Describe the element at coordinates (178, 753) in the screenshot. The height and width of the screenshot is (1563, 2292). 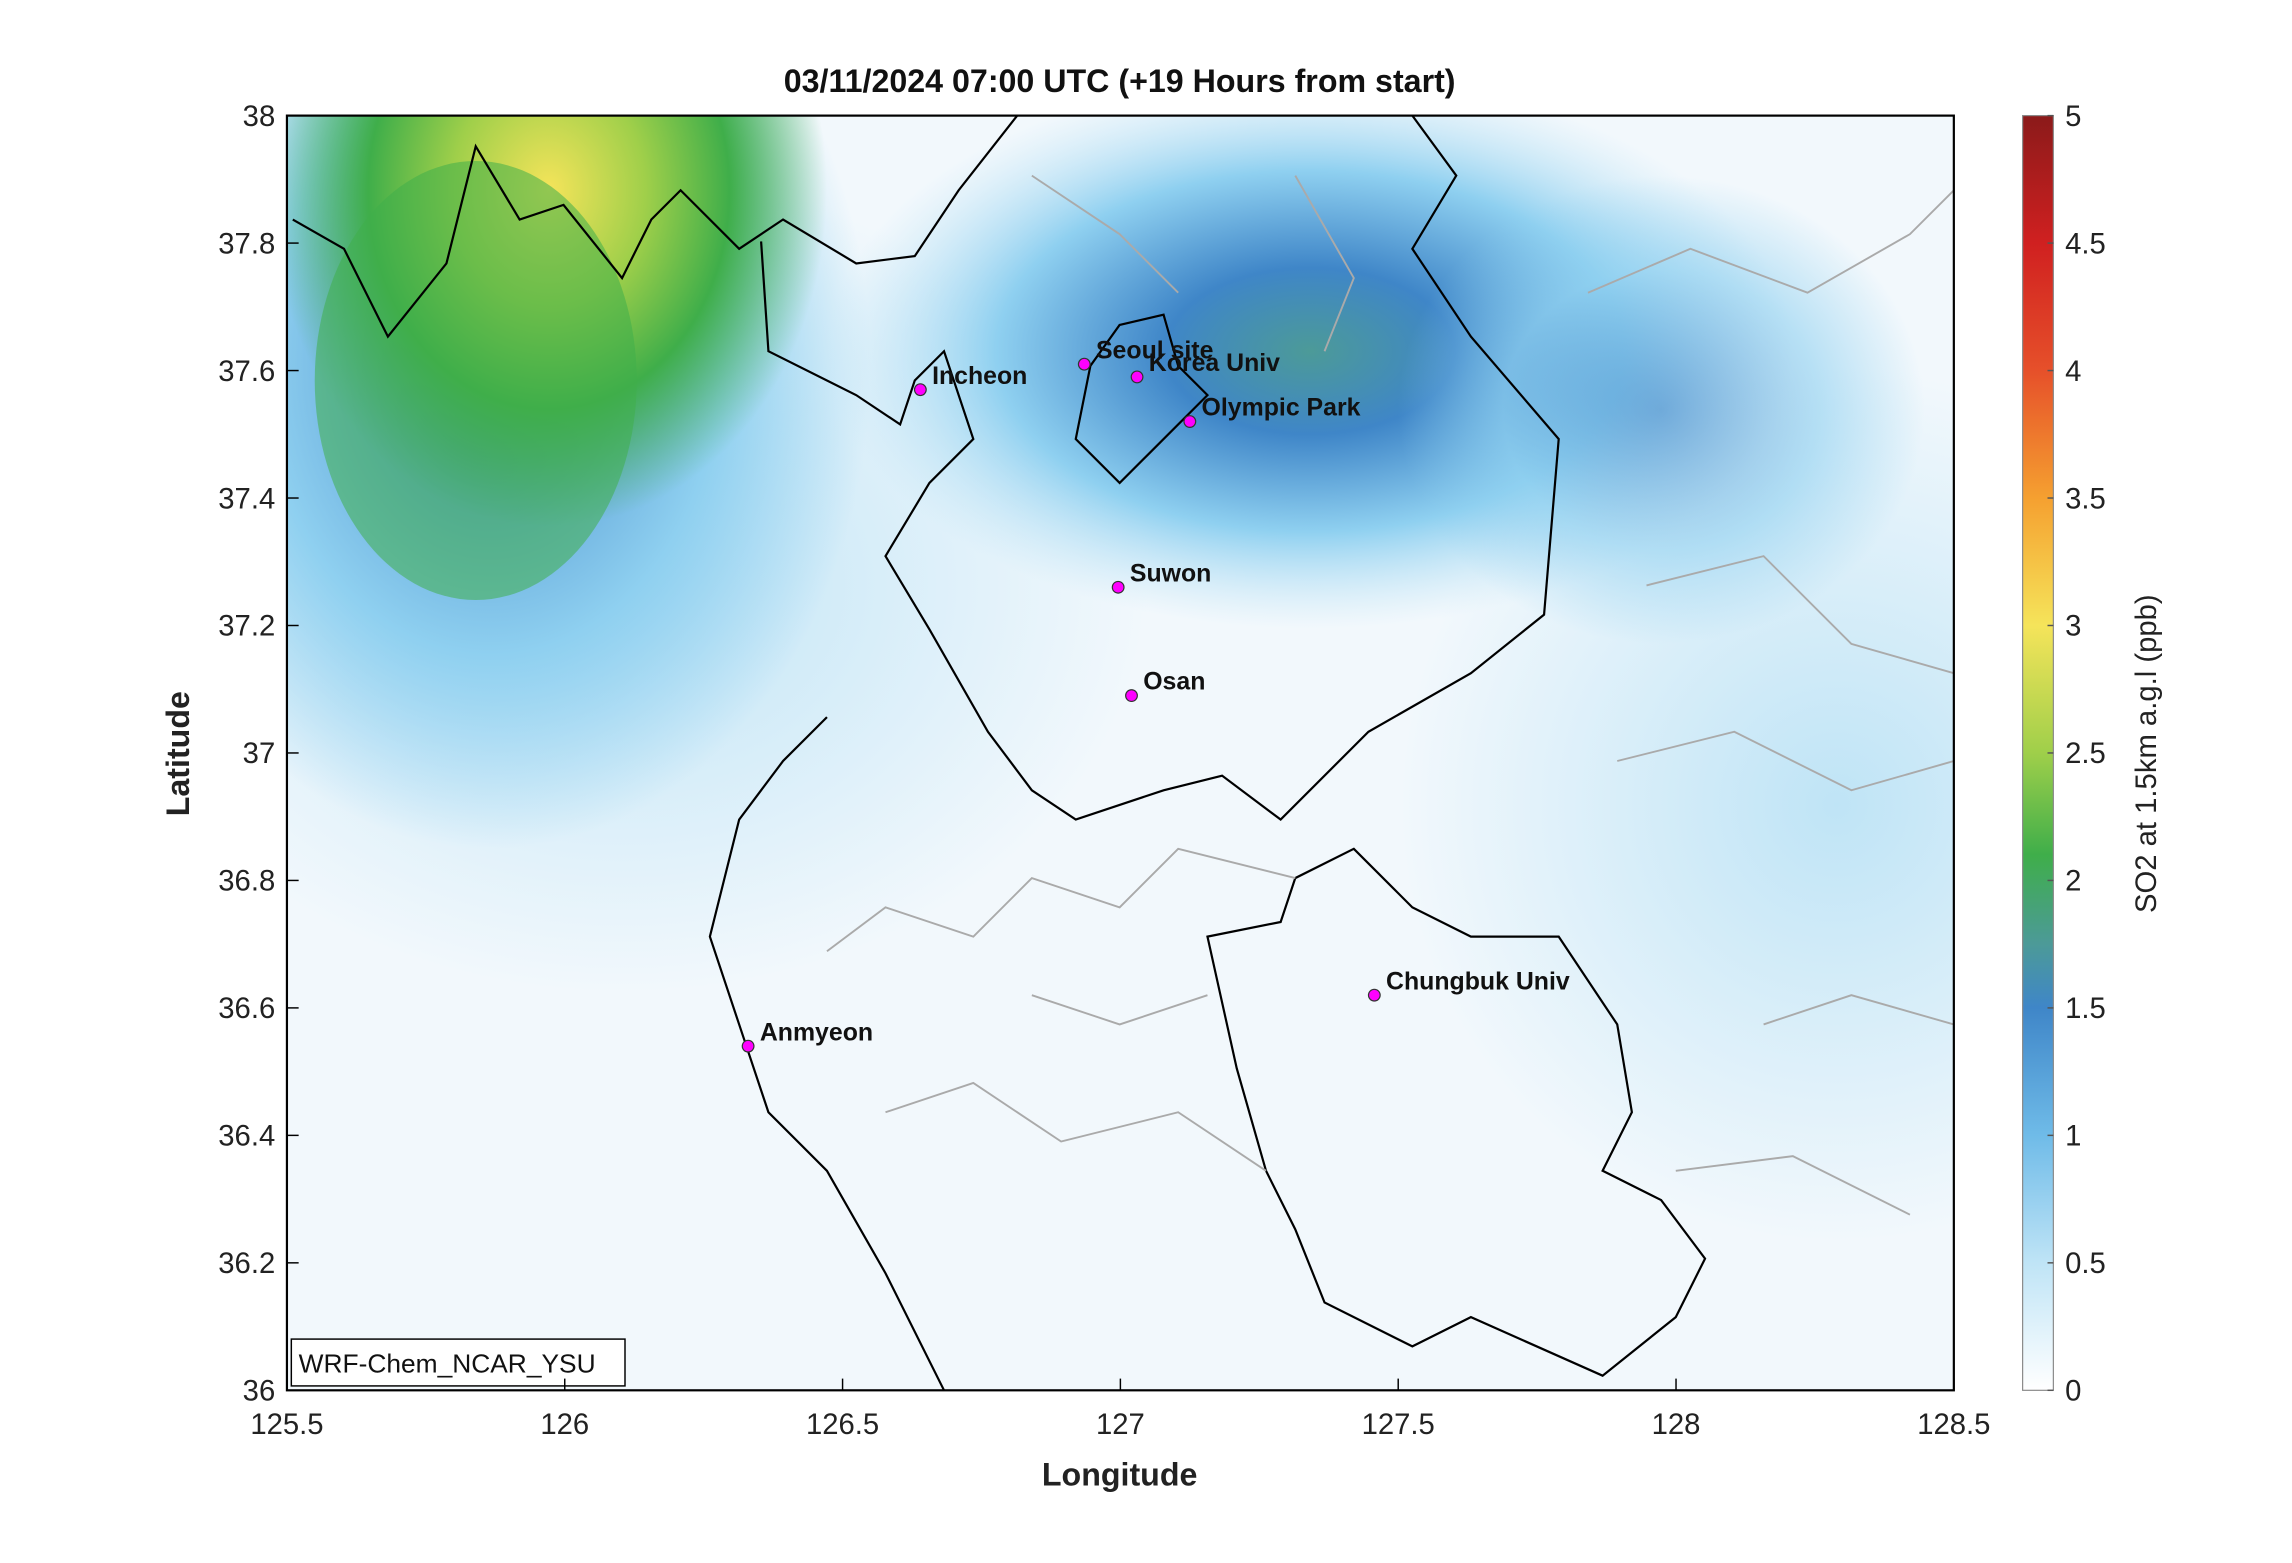
I see `y-axis-label: Latitude` at that location.